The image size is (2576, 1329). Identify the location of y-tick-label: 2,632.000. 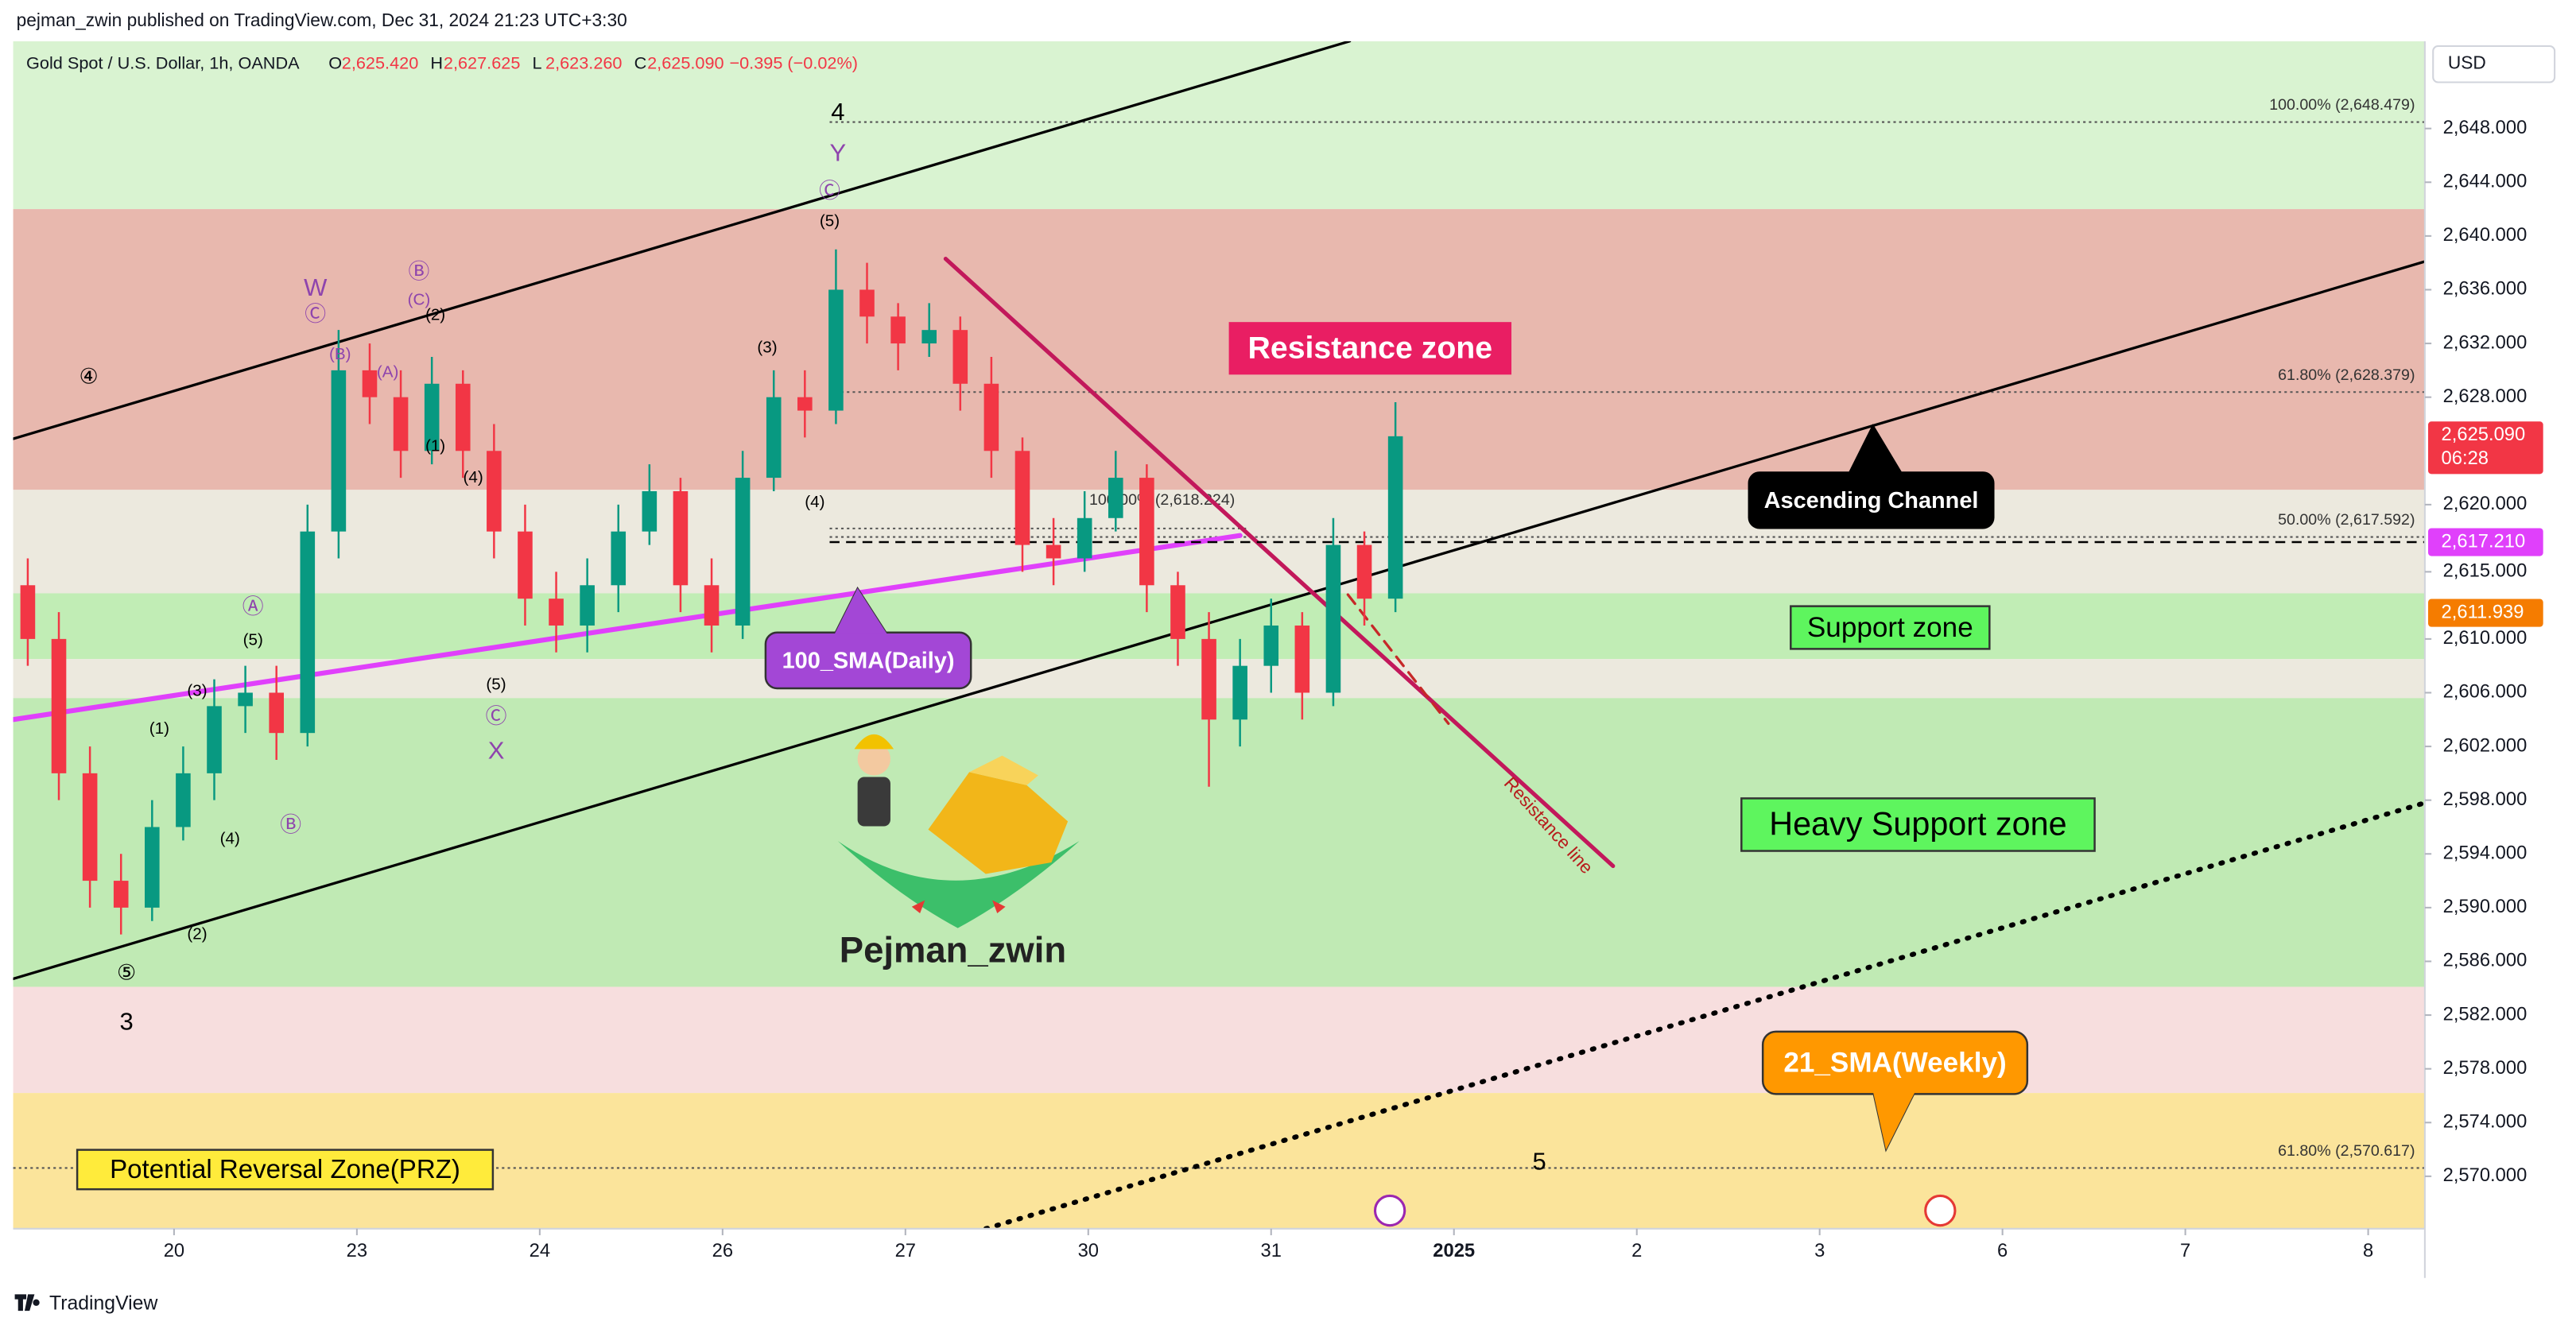
(2486, 342).